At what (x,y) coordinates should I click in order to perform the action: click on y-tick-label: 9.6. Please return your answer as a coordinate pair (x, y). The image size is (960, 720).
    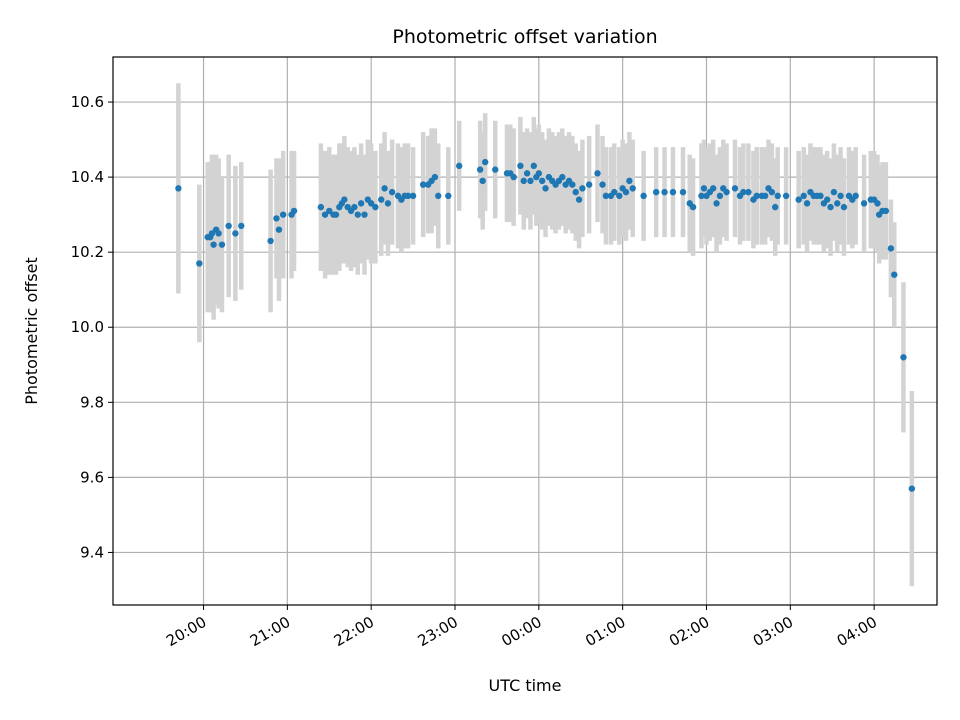
    Looking at the image, I should click on (92, 477).